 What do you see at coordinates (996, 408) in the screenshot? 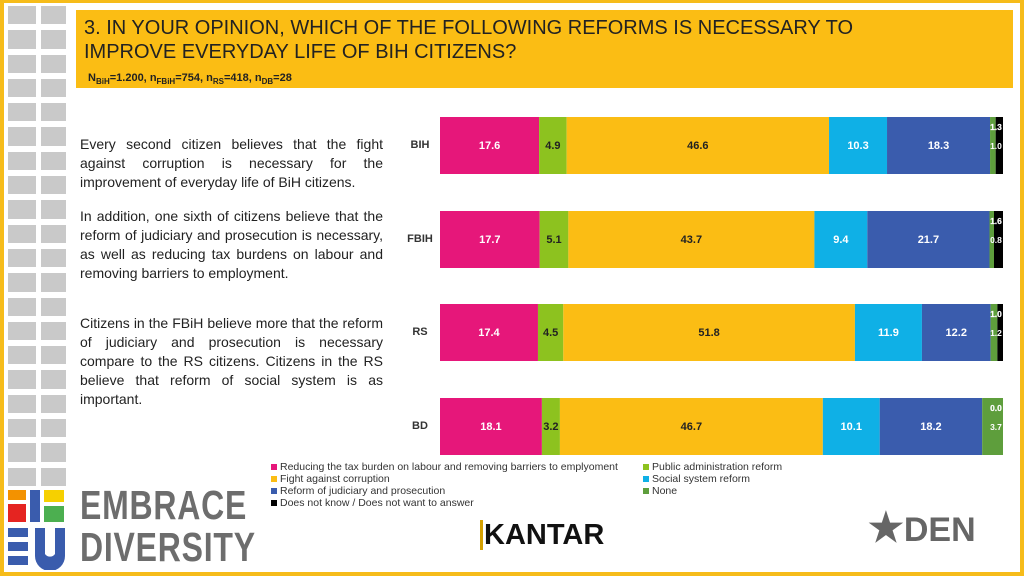
I see `data-label-dont-know: 0.0` at bounding box center [996, 408].